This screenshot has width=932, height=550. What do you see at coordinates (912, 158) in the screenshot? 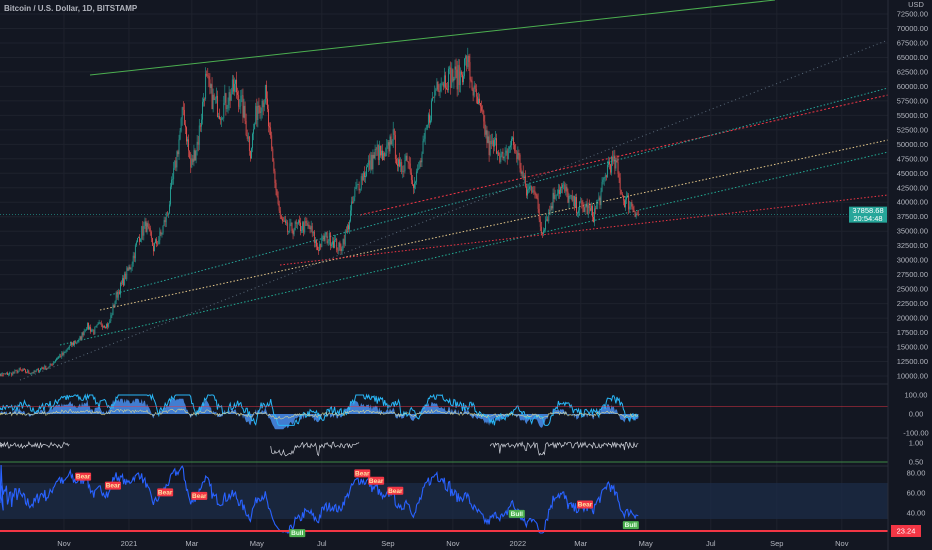
I see `price-tick: 47500.00` at bounding box center [912, 158].